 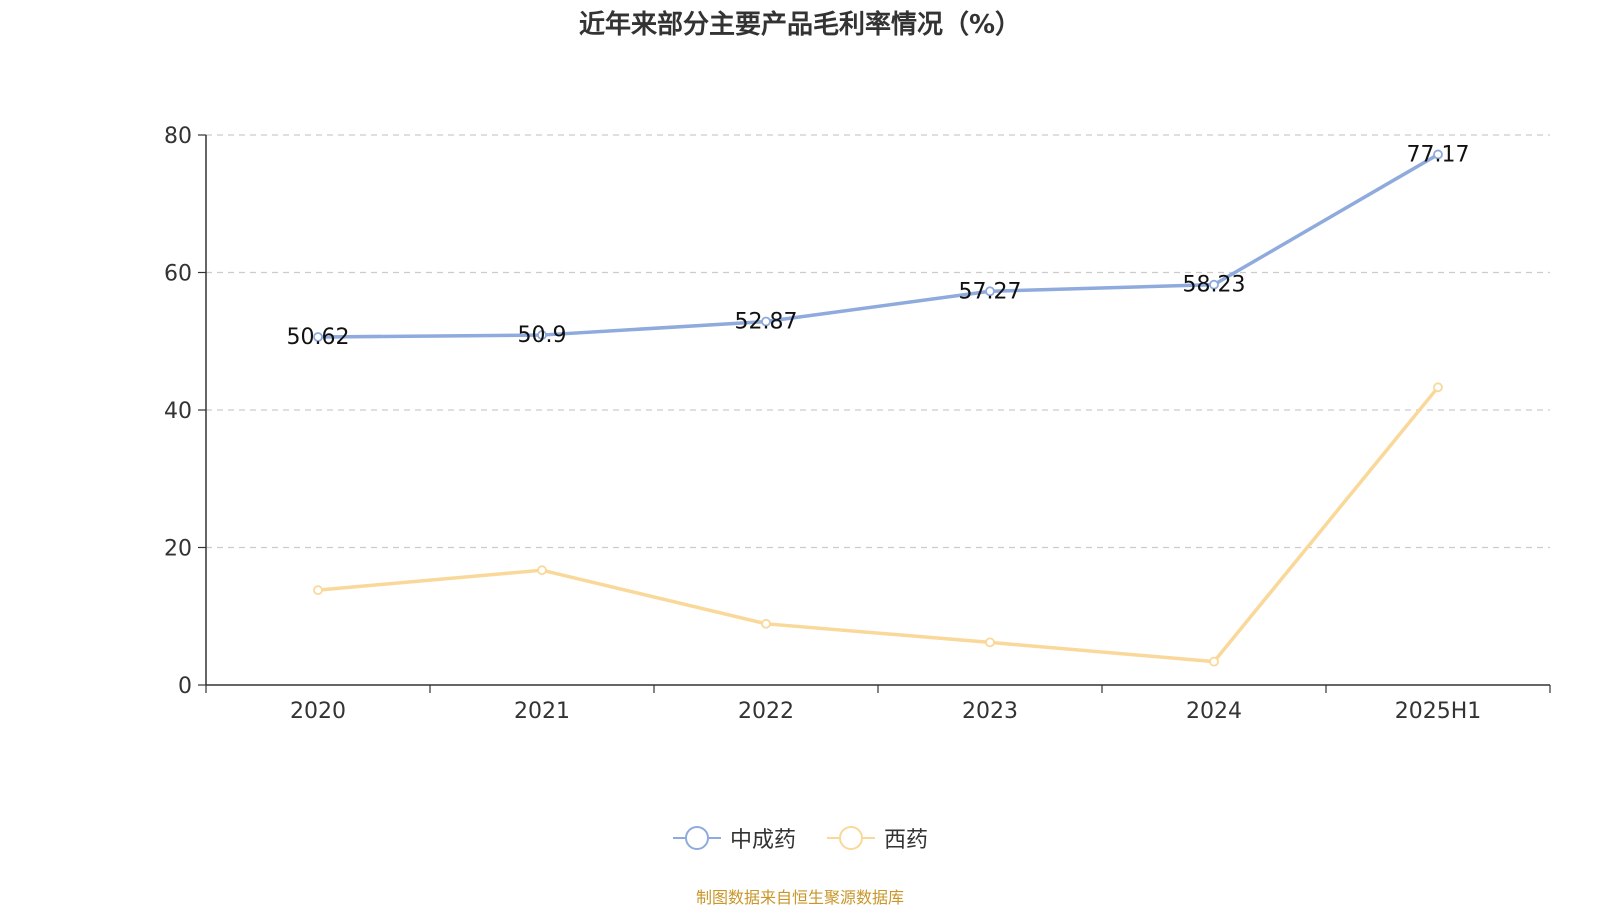 I want to click on data-label: 57.27, so click(x=990, y=291).